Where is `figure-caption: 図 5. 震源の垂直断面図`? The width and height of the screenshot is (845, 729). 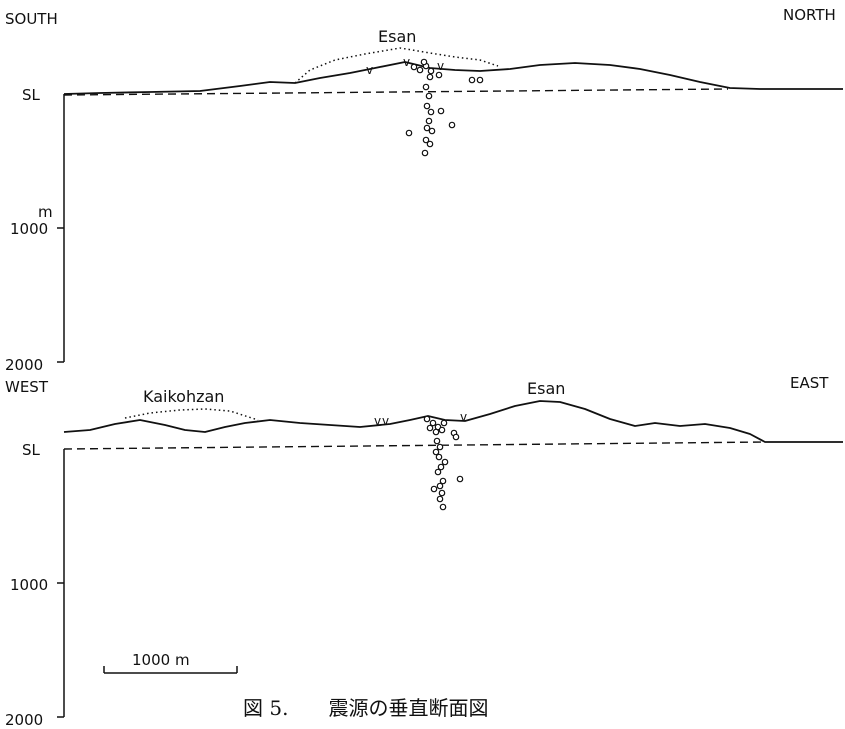
figure-caption: 図 5. 震源の垂直断面図 is located at coordinates (365, 708).